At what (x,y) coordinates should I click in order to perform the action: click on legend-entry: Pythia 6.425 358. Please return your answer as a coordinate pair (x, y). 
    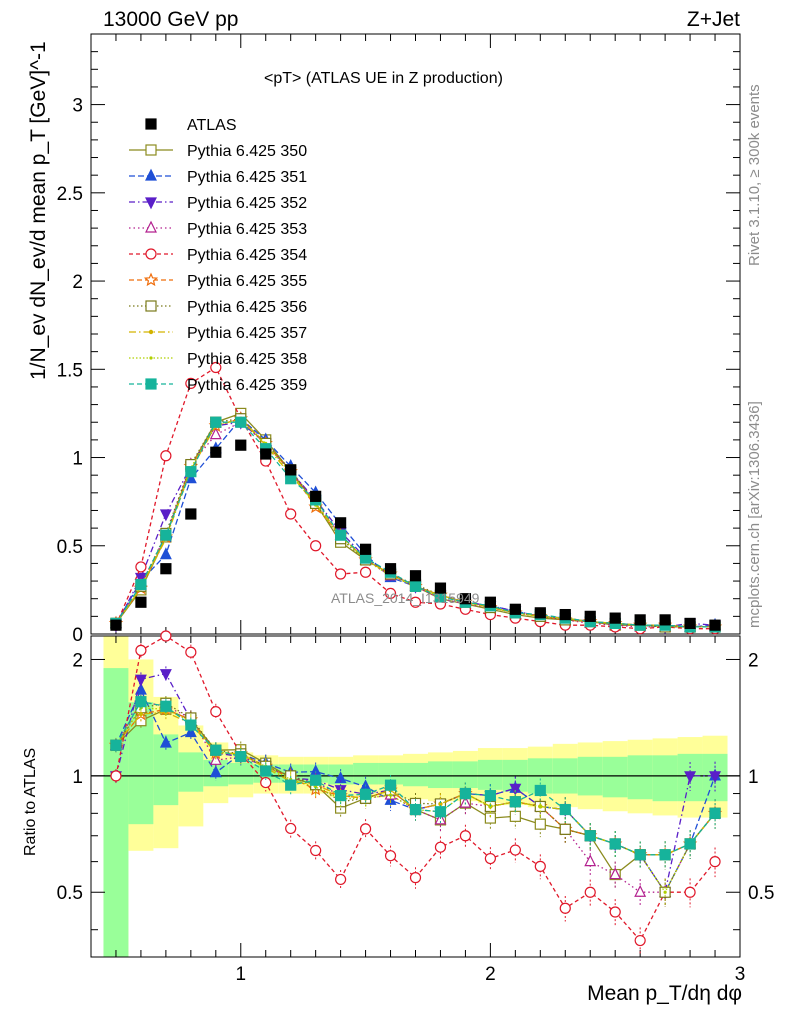
    Looking at the image, I should click on (218, 359).